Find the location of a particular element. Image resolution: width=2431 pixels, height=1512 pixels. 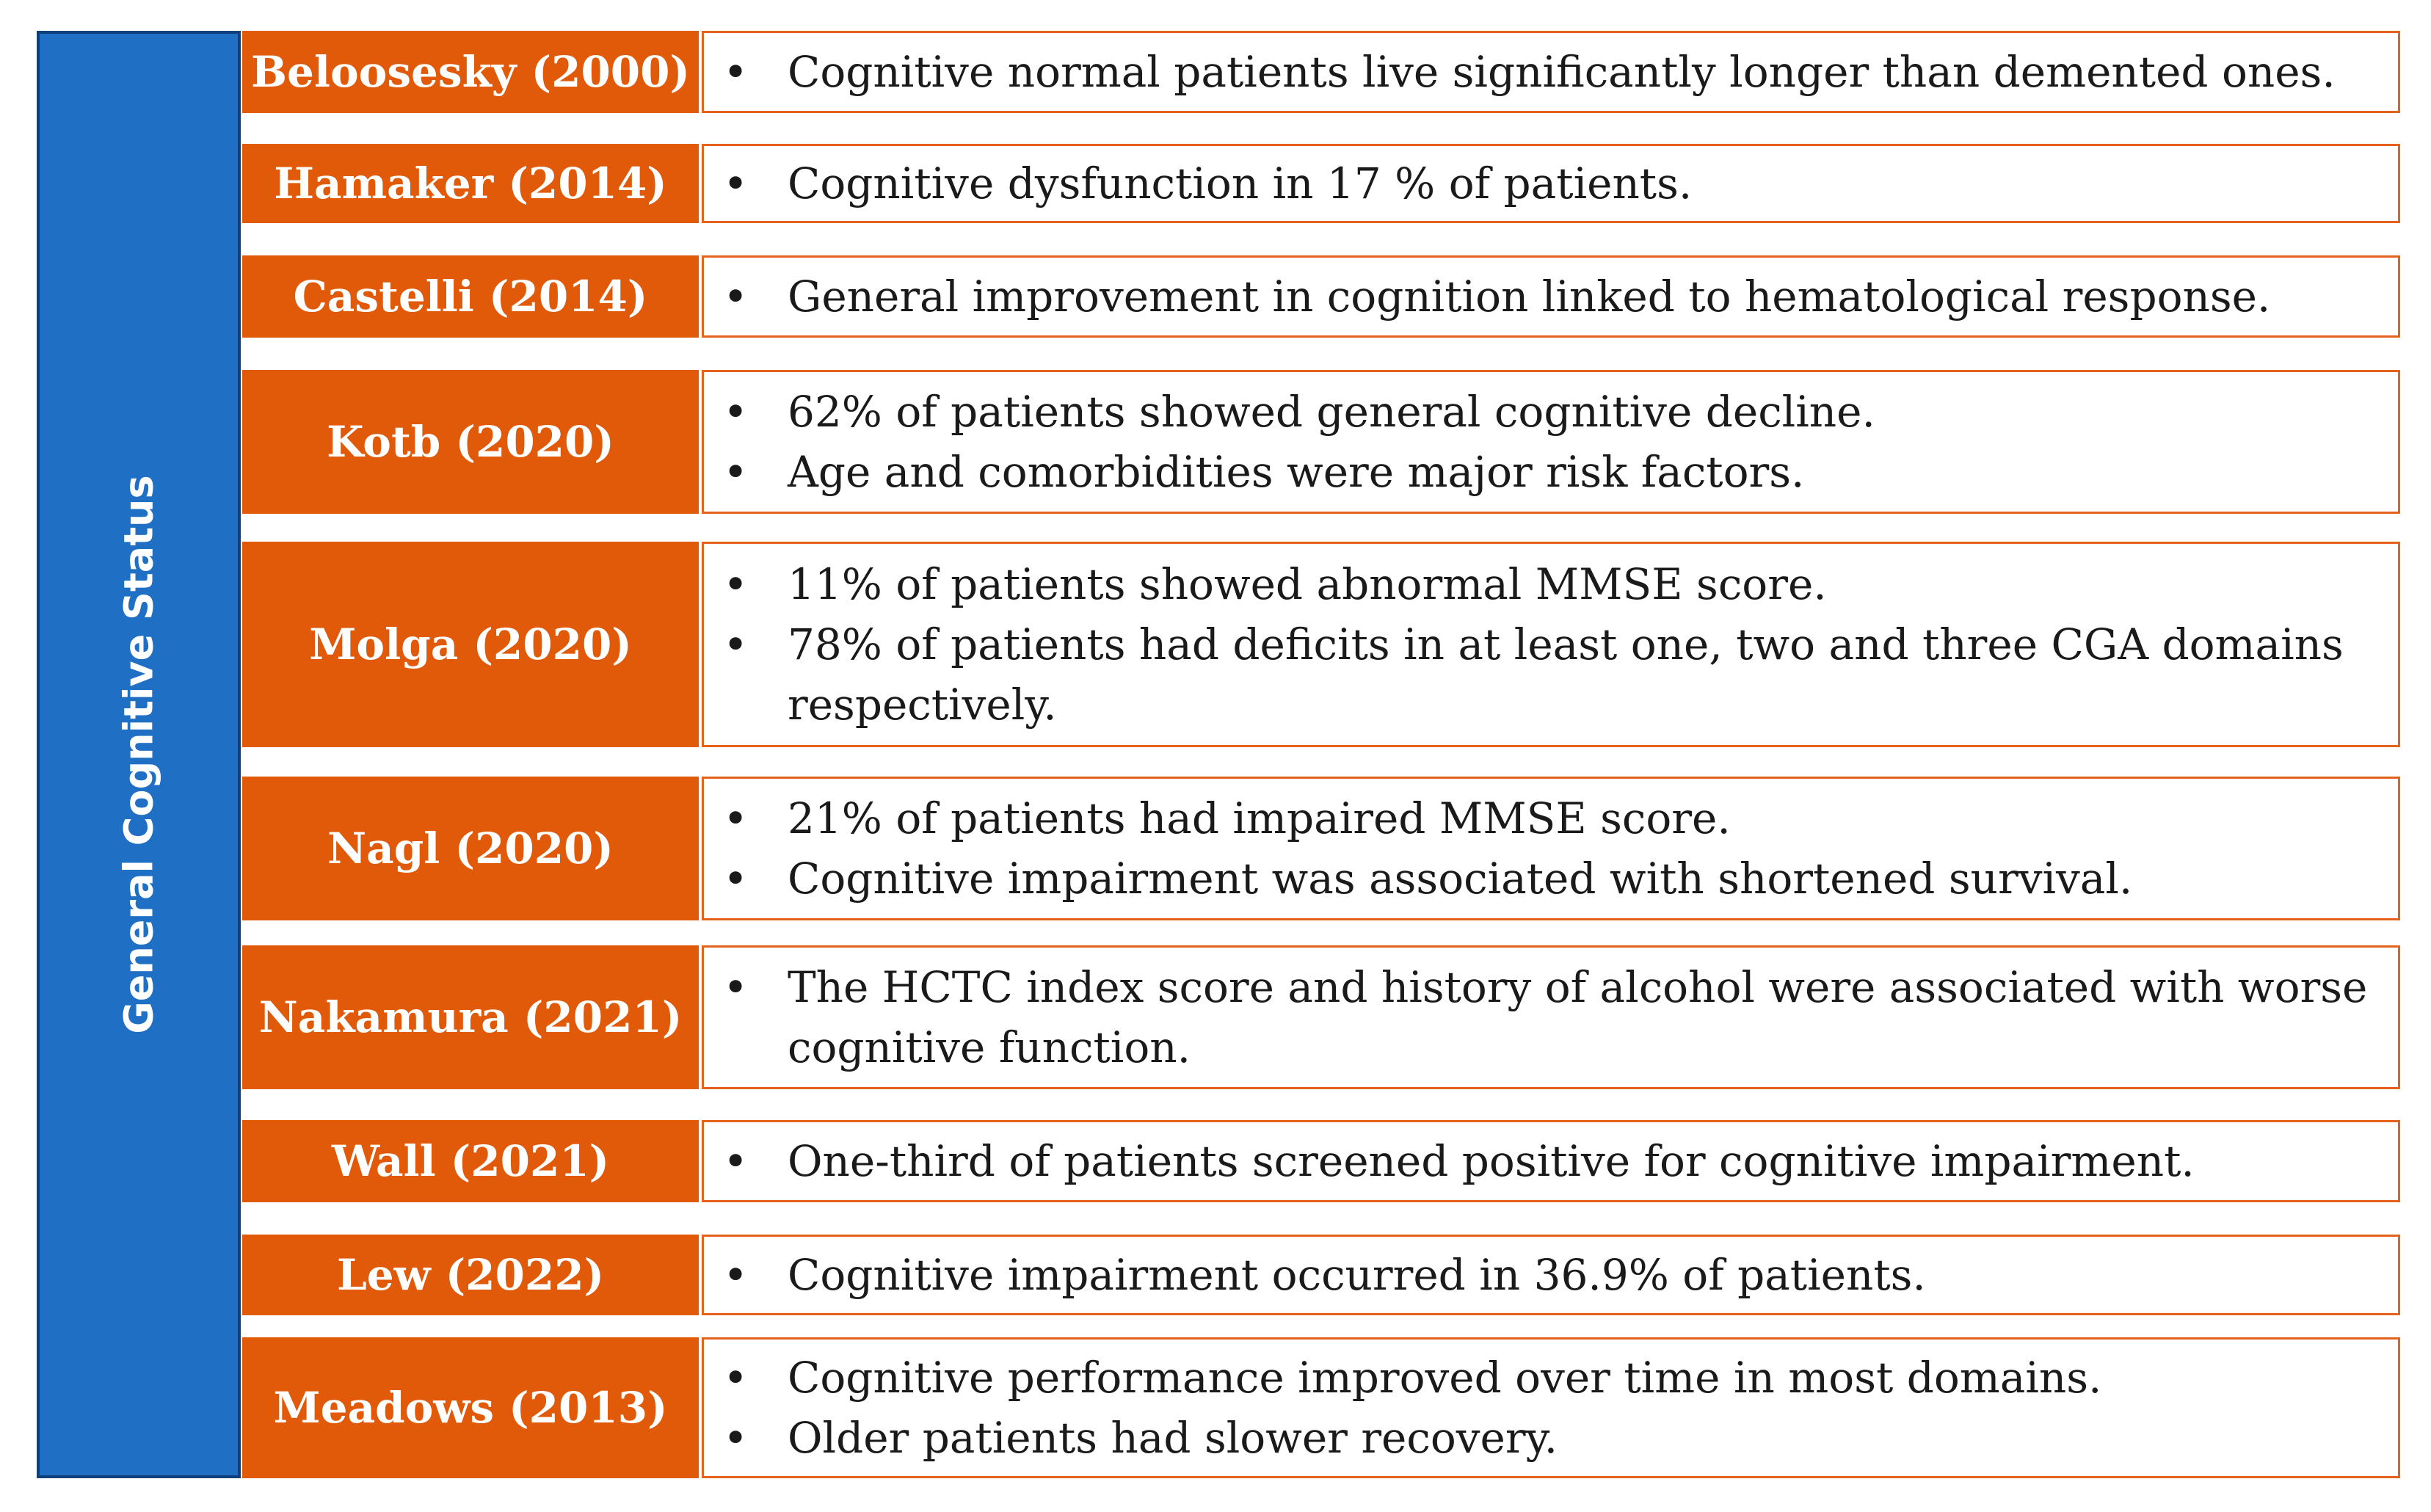

study-cell: Wall (2021) is located at coordinates (471, 1161).